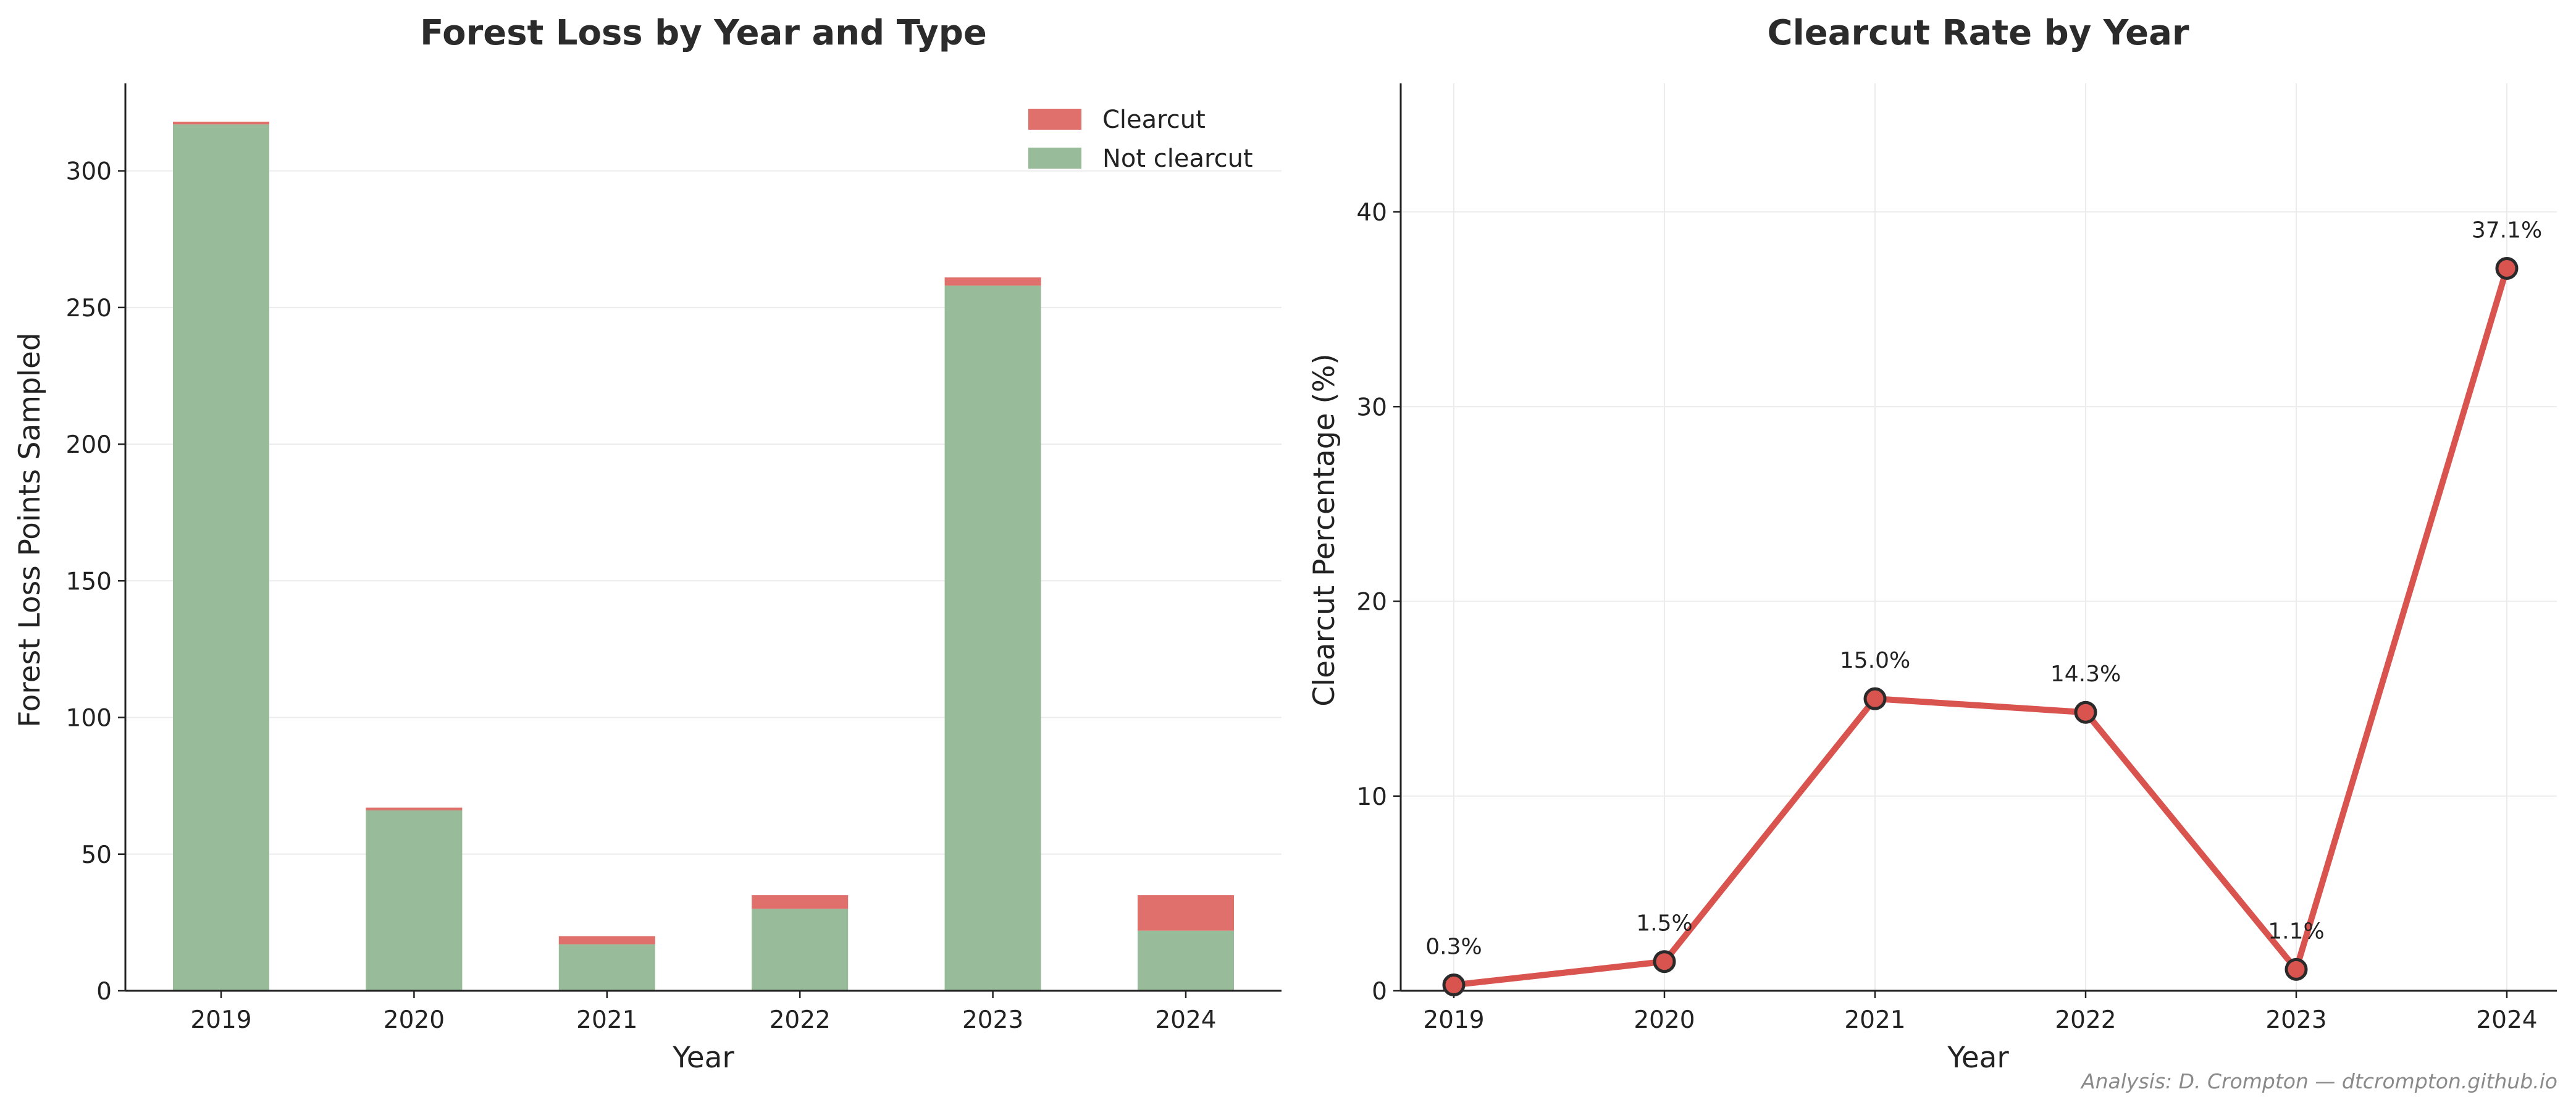  Describe the element at coordinates (1453, 947) in the screenshot. I see `data-label-2019: 0.3%` at that location.